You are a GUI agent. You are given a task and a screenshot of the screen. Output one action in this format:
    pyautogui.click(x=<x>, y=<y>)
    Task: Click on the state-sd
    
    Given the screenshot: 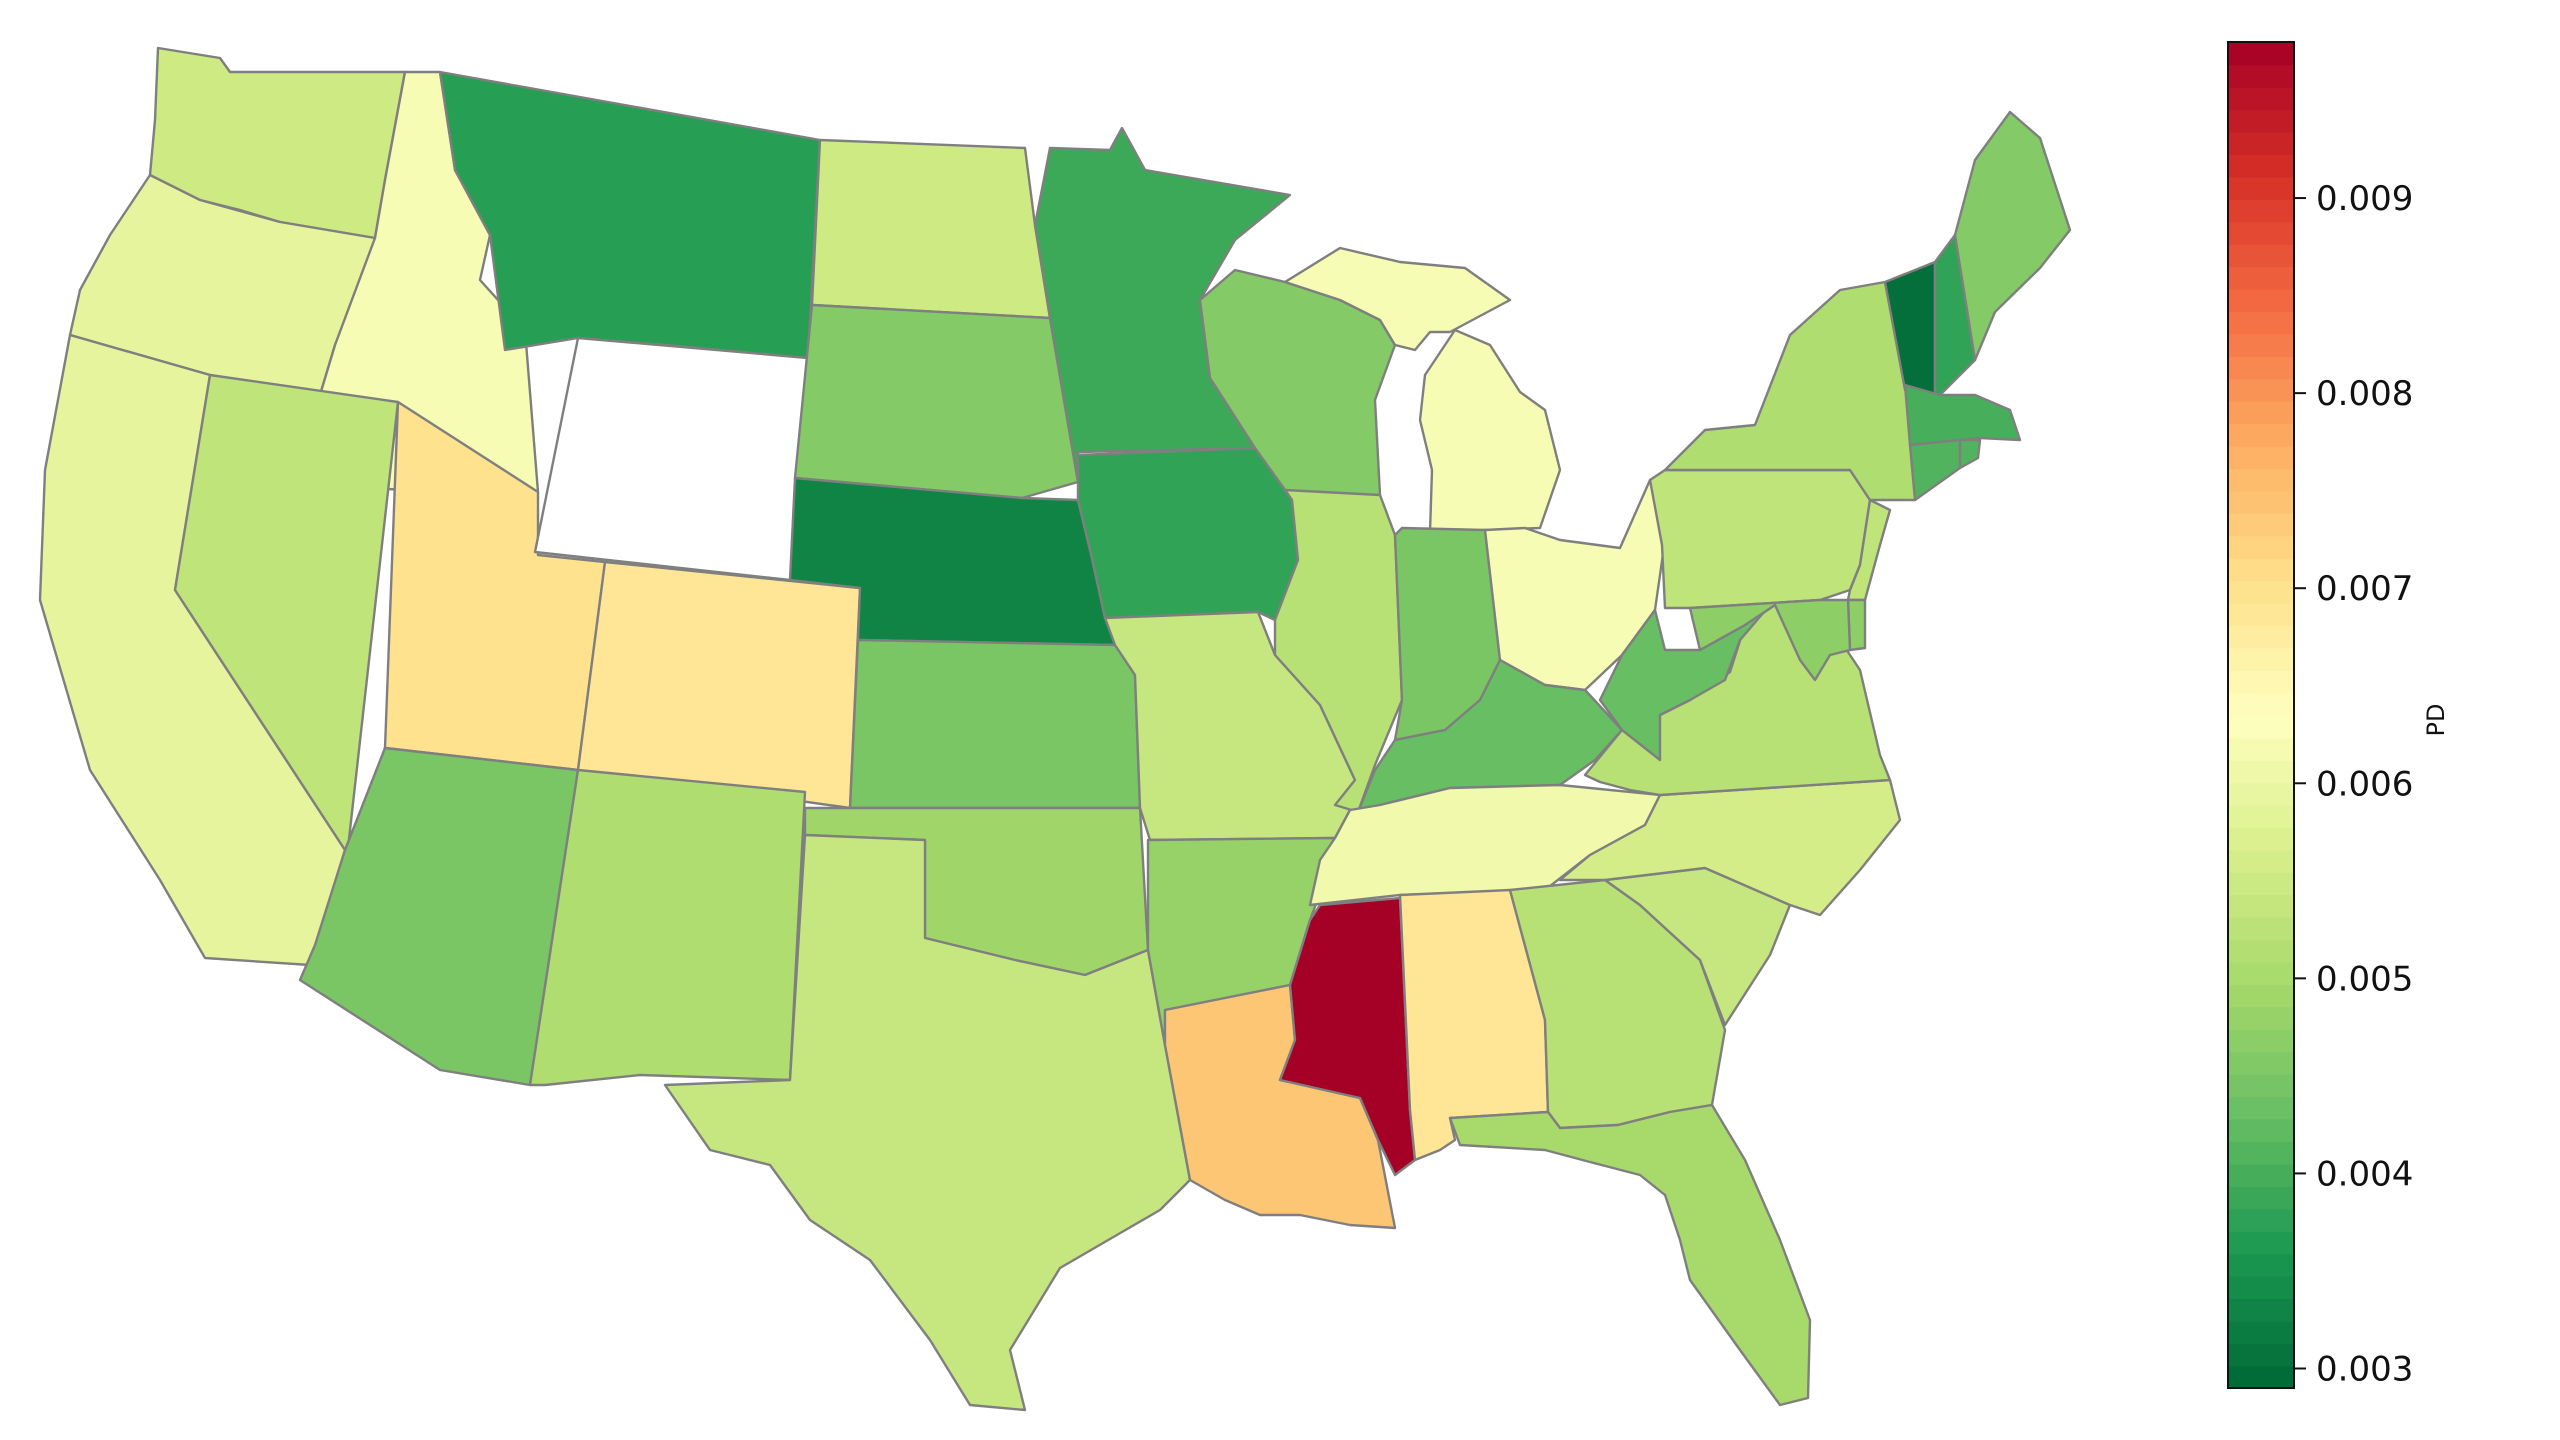 What is the action you would take?
    pyautogui.click(x=936, y=401)
    